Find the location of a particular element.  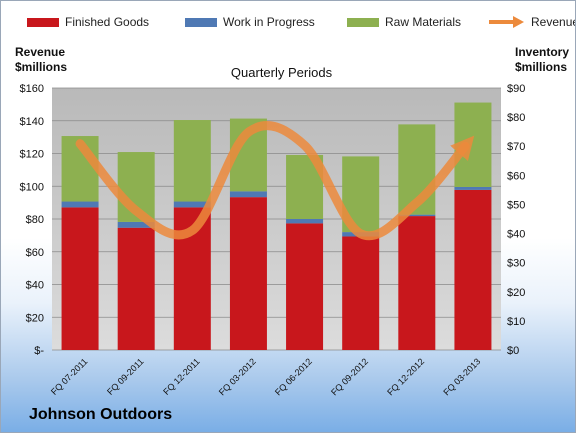

category-tick-label: FQ 09-2011 is located at coordinates (125, 376).